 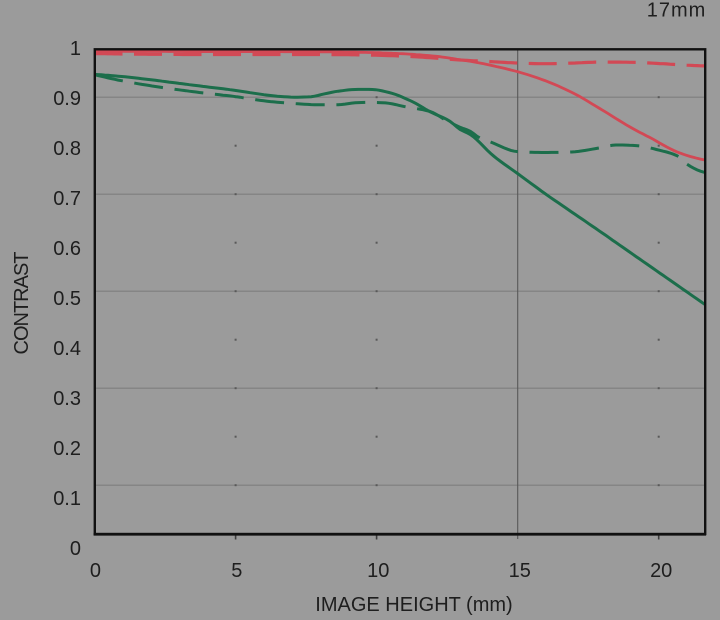 I want to click on svg-text: 0.3, so click(x=67, y=399).